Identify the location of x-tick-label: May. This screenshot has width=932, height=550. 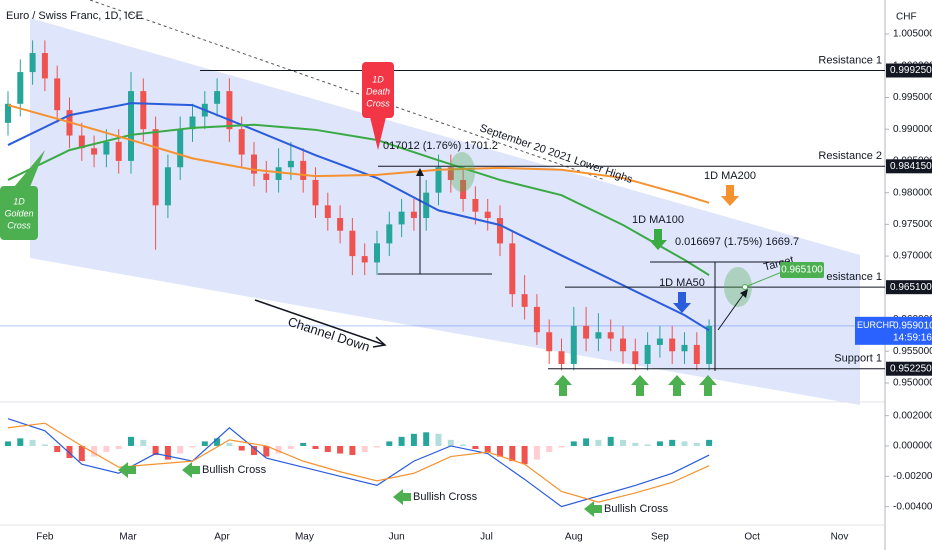
(304, 537).